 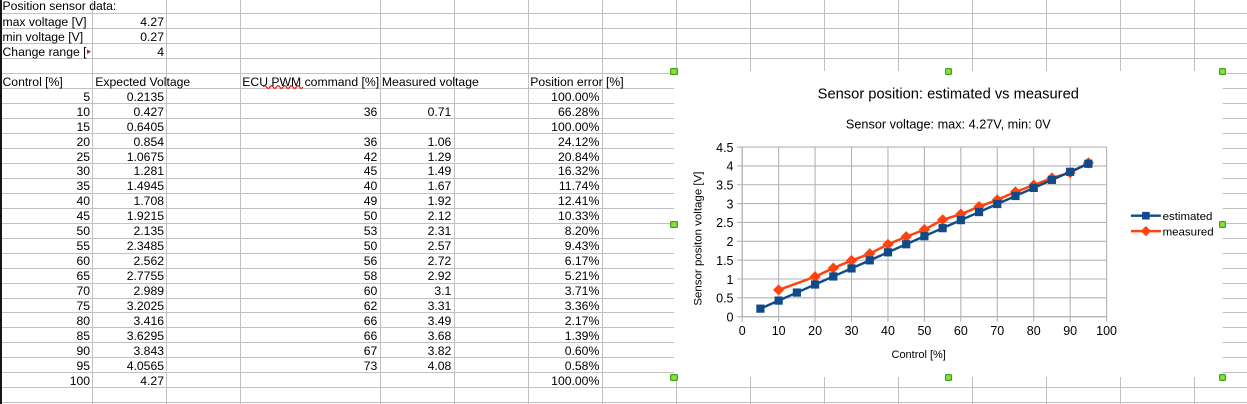 What do you see at coordinates (730, 167) in the screenshot?
I see `svg-text: 4` at bounding box center [730, 167].